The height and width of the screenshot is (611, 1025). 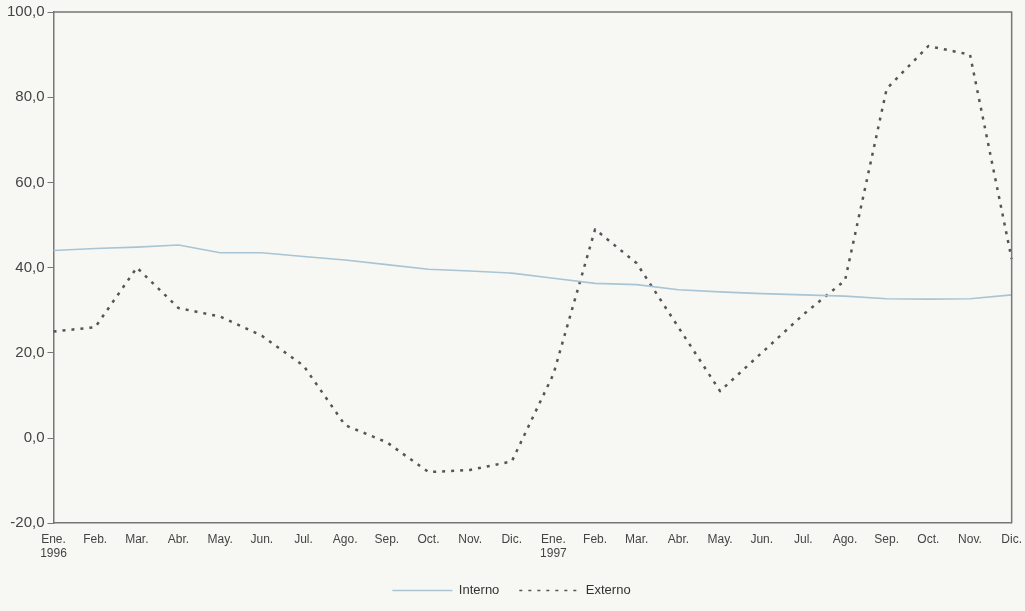 I want to click on x-tick-label: Ene. 1997, so click(x=554, y=546).